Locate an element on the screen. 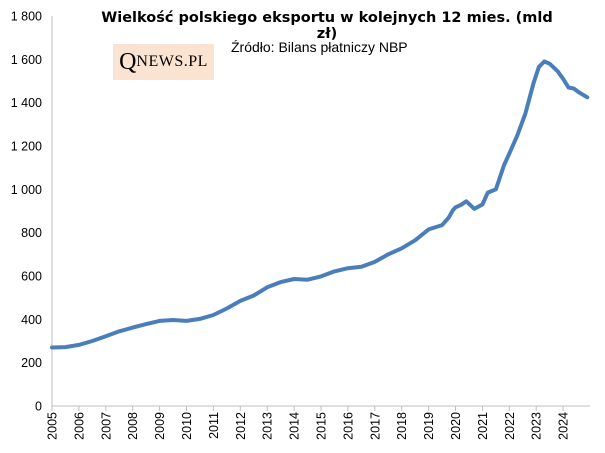  x-tick-label: 2007 is located at coordinates (106, 426).